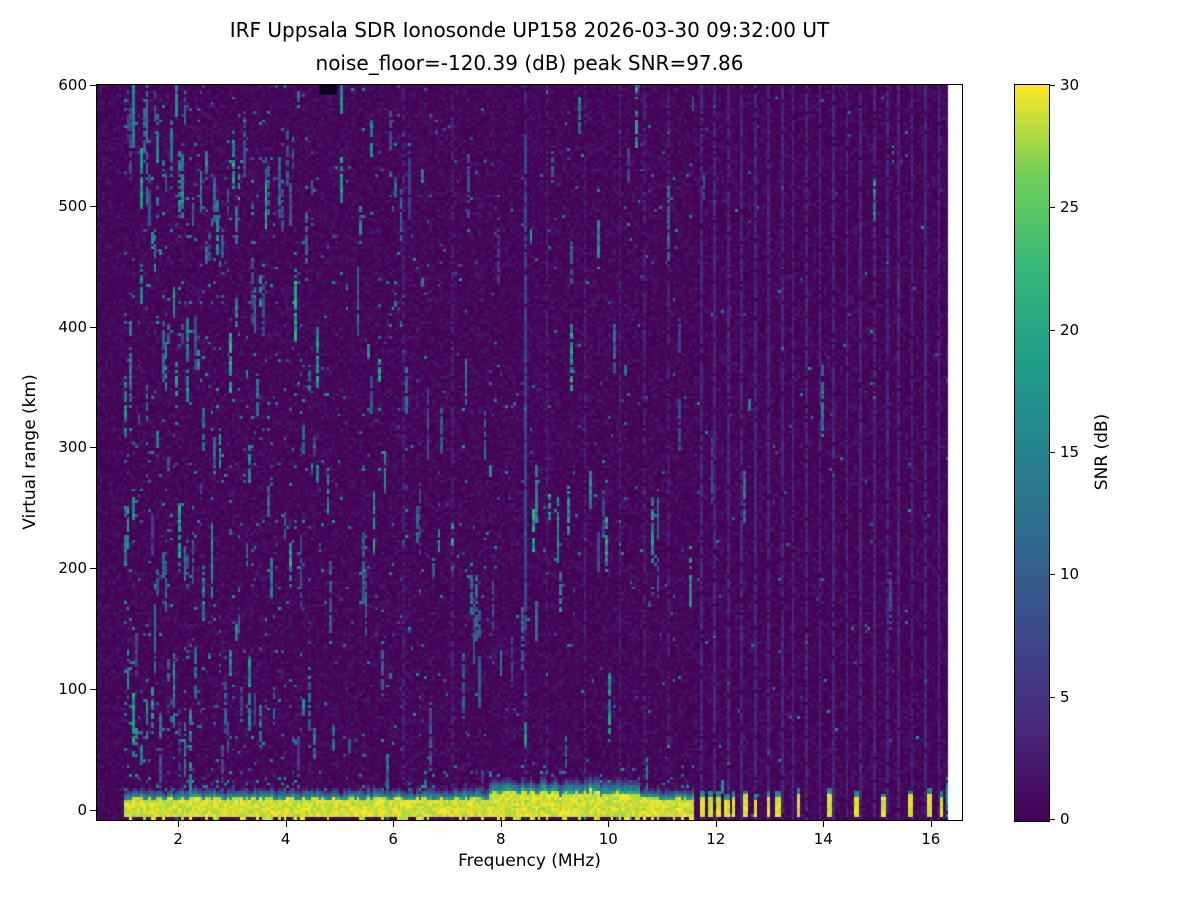 The height and width of the screenshot is (900, 1200). What do you see at coordinates (72, 689) in the screenshot?
I see `y-tick-label: 100` at bounding box center [72, 689].